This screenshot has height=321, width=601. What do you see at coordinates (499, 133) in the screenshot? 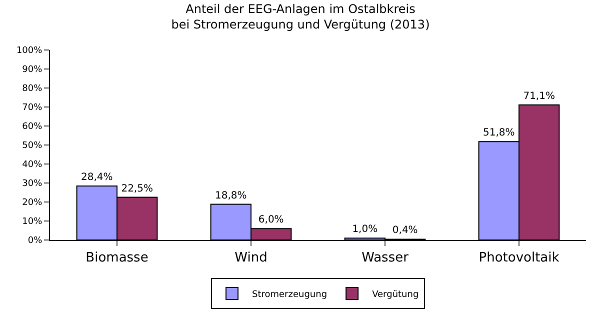
I see `data-label: 51,8%` at bounding box center [499, 133].